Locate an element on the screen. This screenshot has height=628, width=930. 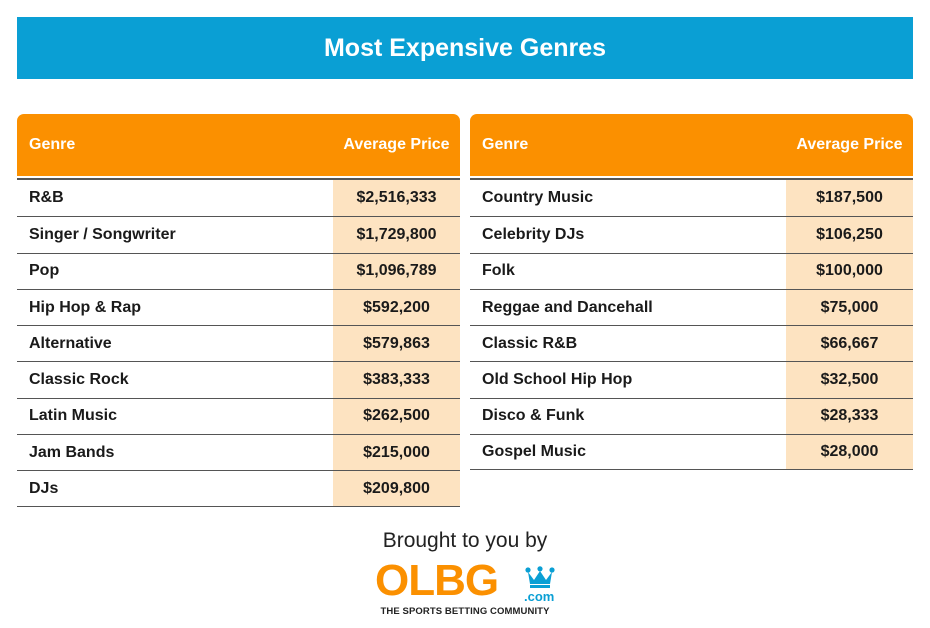
logo-domain: .com is located at coordinates (539, 596).